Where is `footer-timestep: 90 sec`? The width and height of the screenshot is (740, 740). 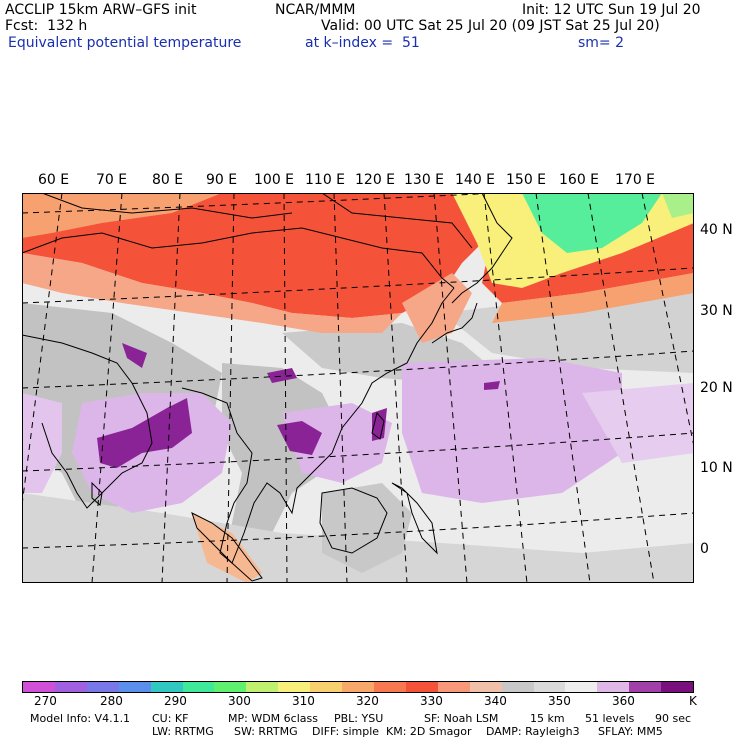 footer-timestep: 90 sec is located at coordinates (673, 718).